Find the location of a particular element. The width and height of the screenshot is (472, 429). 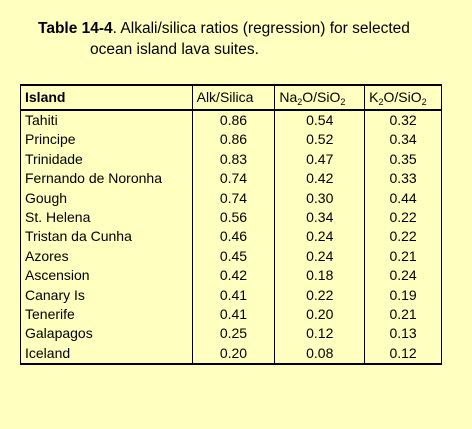

island-cell: Tristan da Cunha is located at coordinates (106, 237).